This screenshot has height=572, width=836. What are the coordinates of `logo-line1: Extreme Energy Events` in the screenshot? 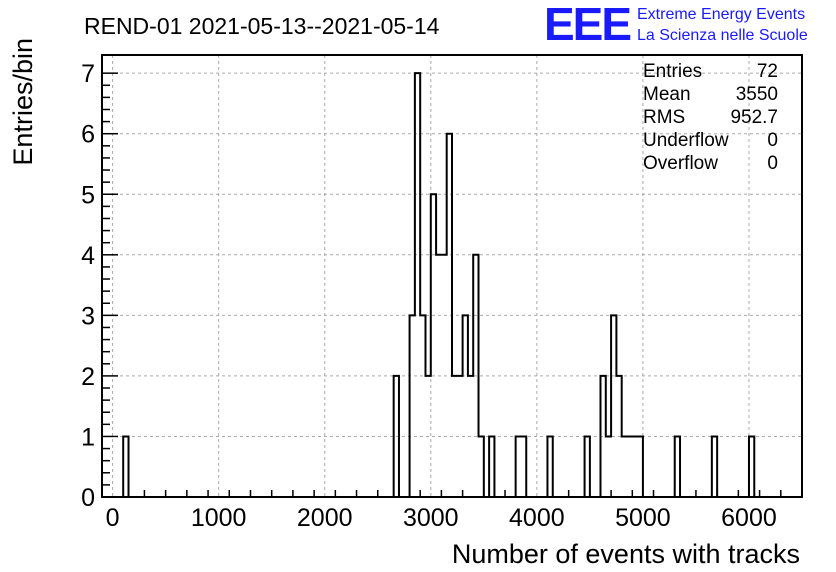 It's located at (721, 14).